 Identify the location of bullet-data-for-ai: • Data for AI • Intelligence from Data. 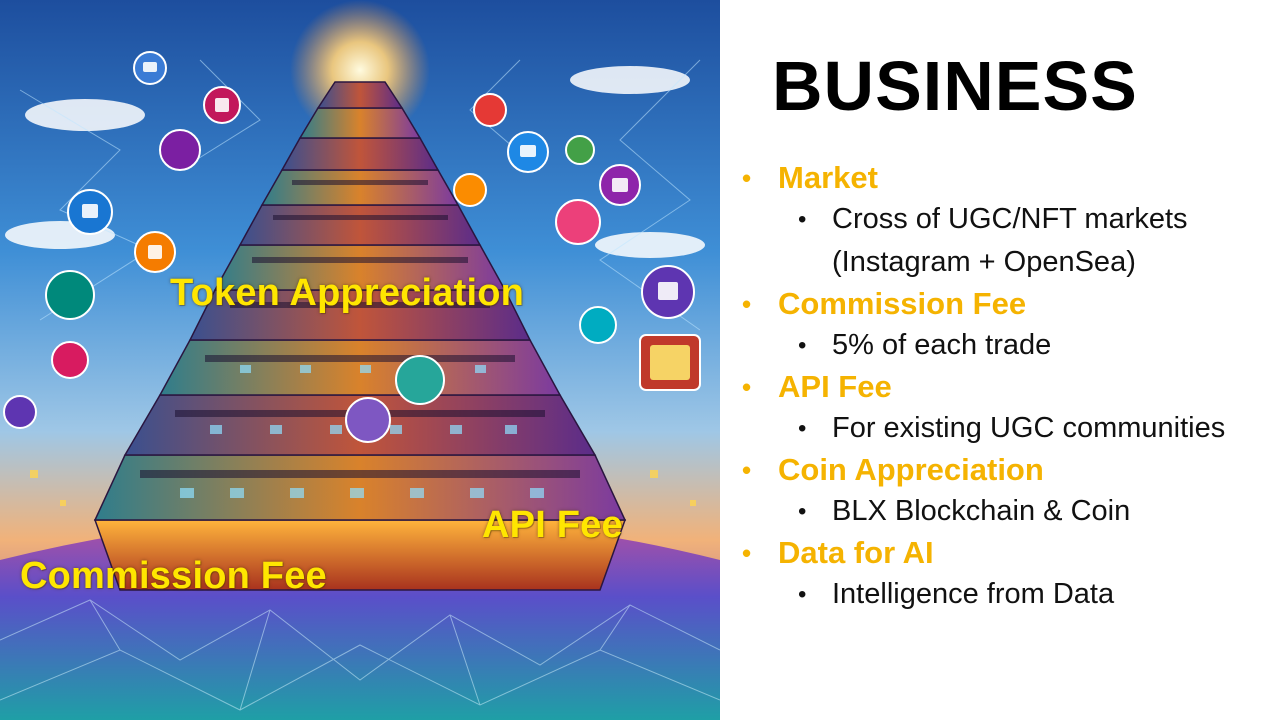
(1007, 574).